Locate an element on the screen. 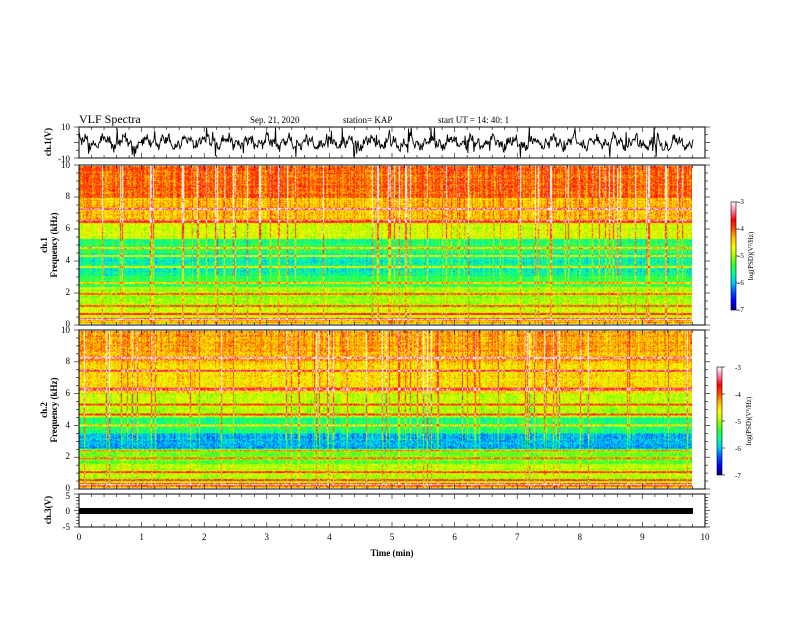 The image size is (792, 617). spec1-ytick-0: 0 is located at coordinates (68, 324).